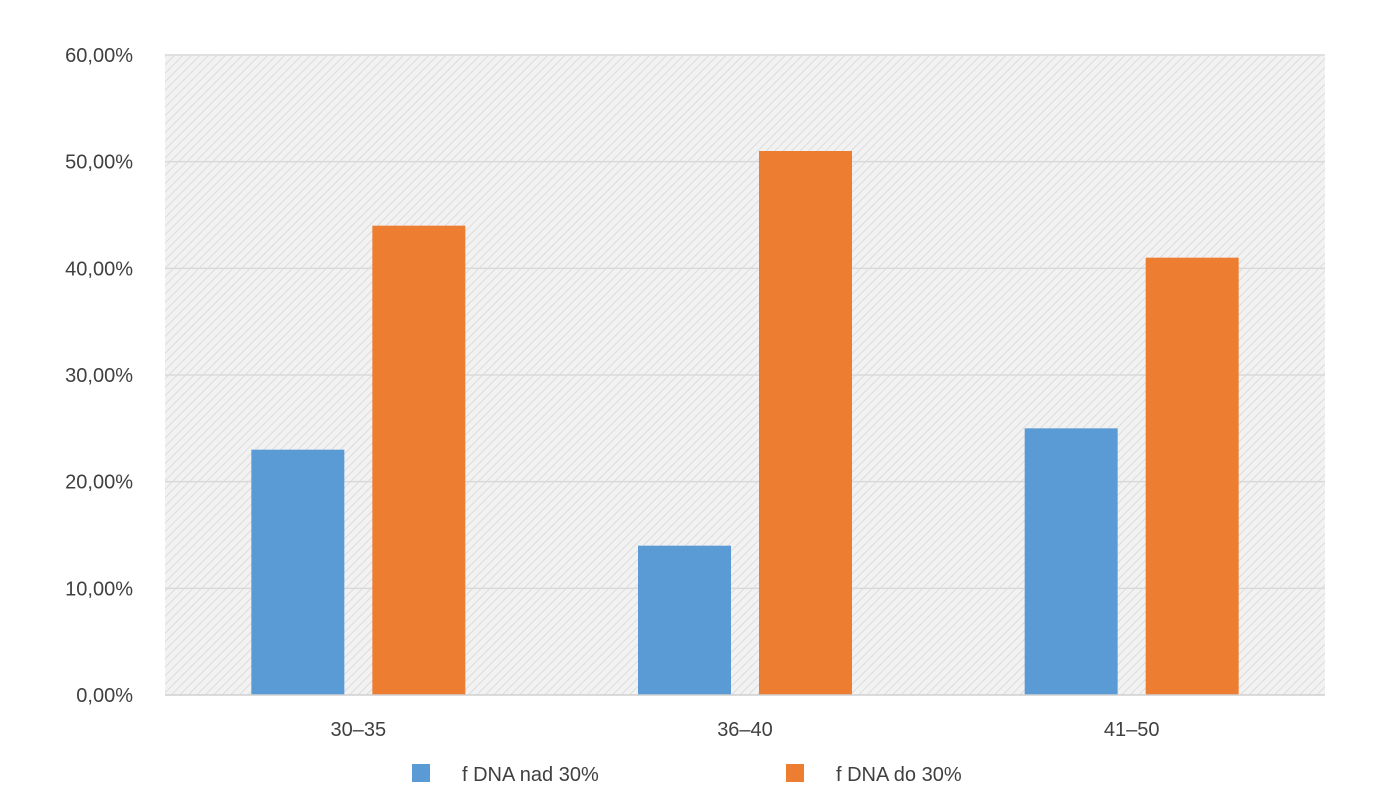 Image resolution: width=1384 pixels, height=805 pixels. What do you see at coordinates (99, 269) in the screenshot?
I see `y-tick-label: 40,00%` at bounding box center [99, 269].